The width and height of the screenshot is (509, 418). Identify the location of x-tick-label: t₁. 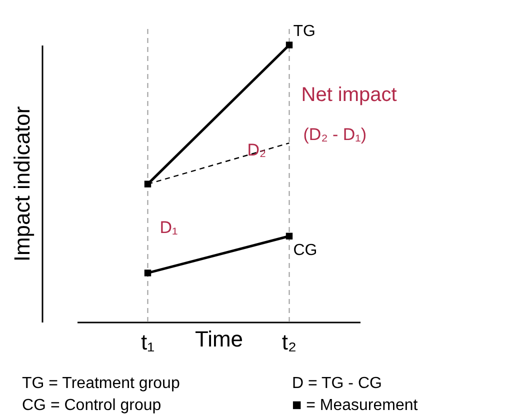
(147, 342).